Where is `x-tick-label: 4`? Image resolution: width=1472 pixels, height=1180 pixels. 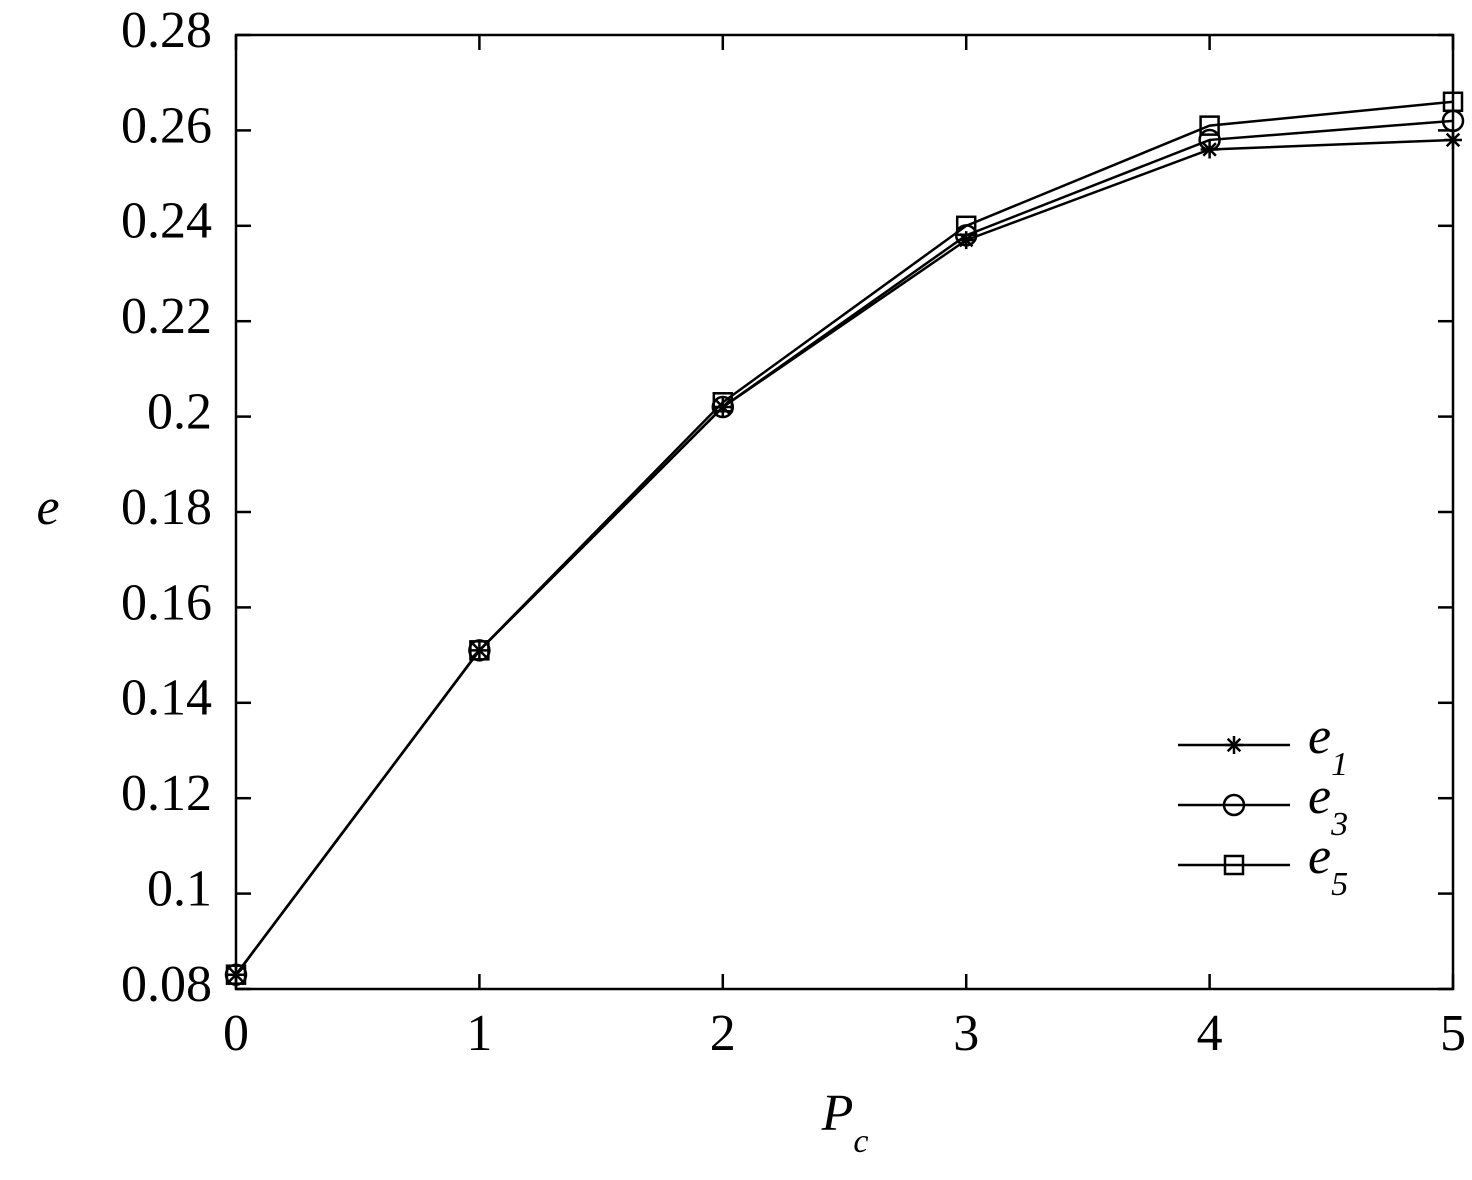 x-tick-label: 4 is located at coordinates (1210, 1033).